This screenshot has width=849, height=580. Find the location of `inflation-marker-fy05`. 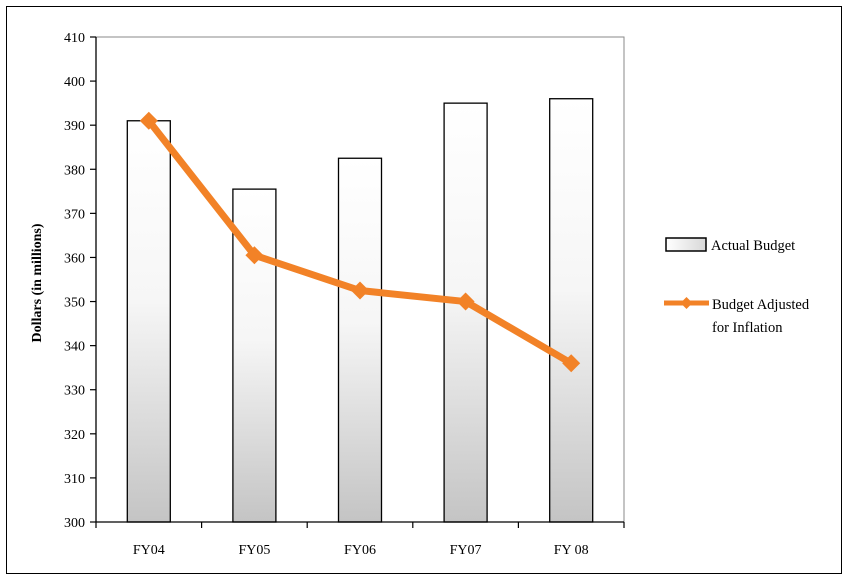

inflation-marker-fy05 is located at coordinates (254, 255).